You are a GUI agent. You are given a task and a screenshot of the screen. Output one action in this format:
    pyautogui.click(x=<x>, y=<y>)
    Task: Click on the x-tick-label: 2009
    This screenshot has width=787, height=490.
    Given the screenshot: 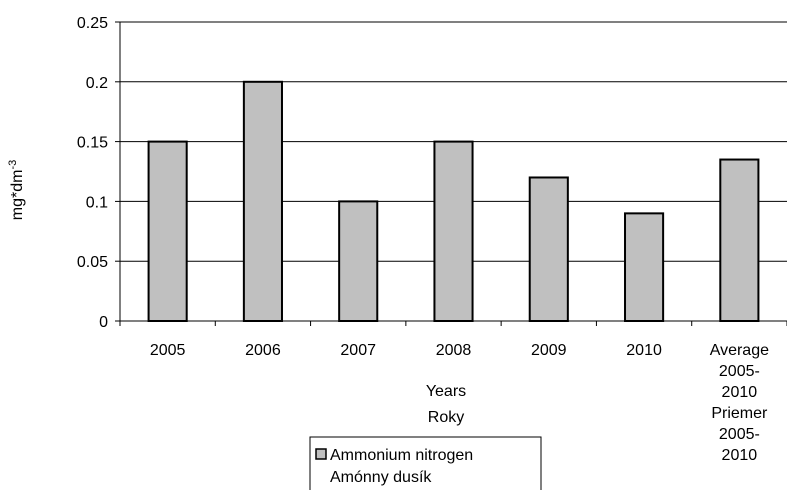 What is the action you would take?
    pyautogui.click(x=549, y=350)
    